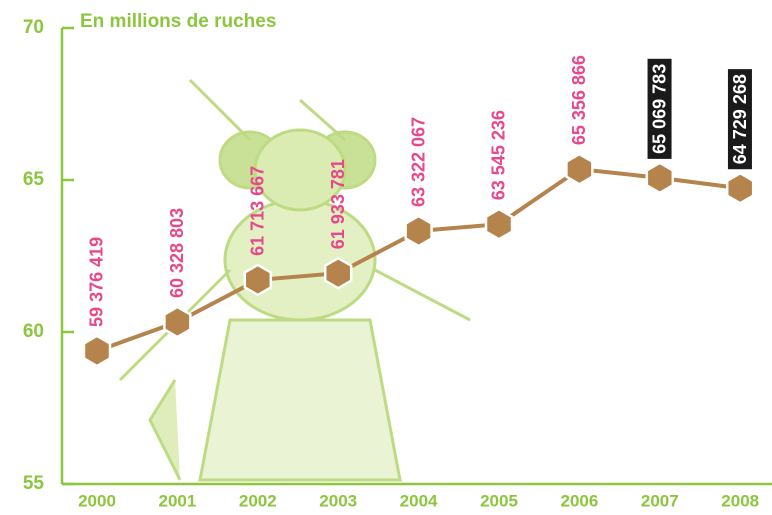 The height and width of the screenshot is (515, 772). I want to click on x-tick-label: 2006, so click(579, 500).